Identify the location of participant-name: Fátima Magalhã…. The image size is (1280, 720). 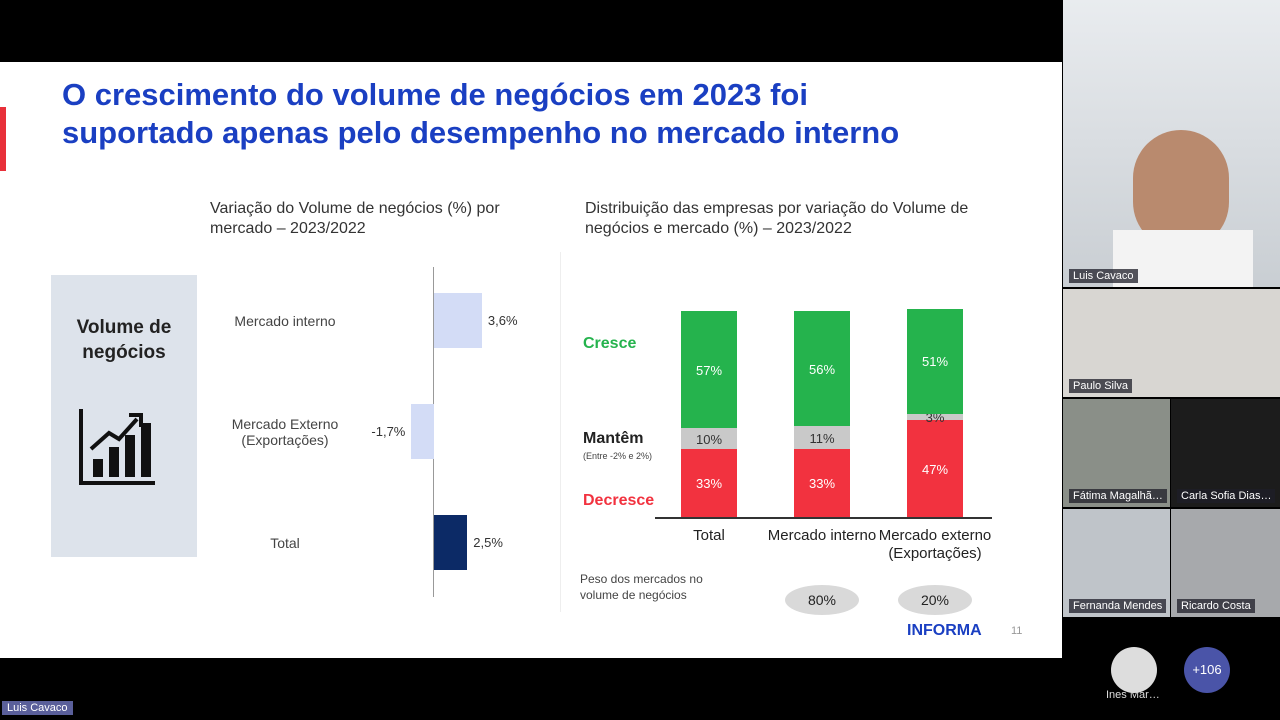
(1118, 496).